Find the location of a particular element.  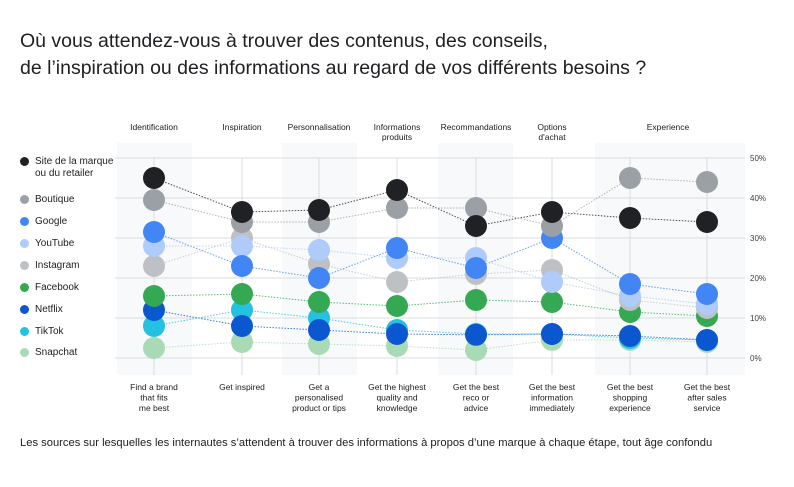

x-category-label-line: shopping is located at coordinates (630, 398).